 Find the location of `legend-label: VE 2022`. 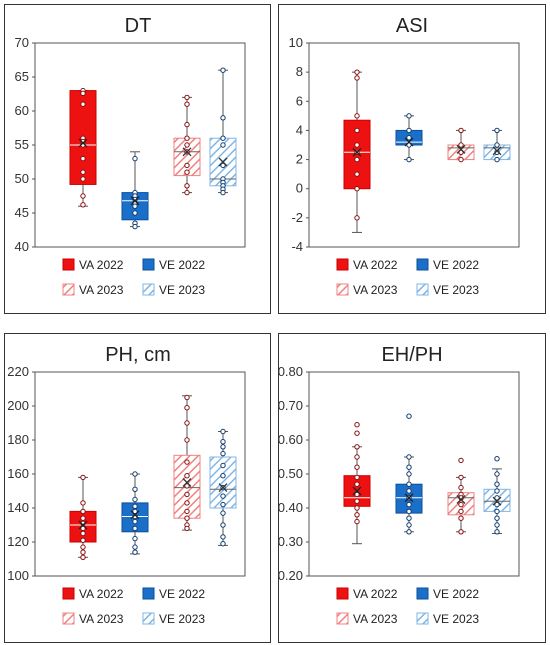

legend-label: VE 2022 is located at coordinates (456, 265).